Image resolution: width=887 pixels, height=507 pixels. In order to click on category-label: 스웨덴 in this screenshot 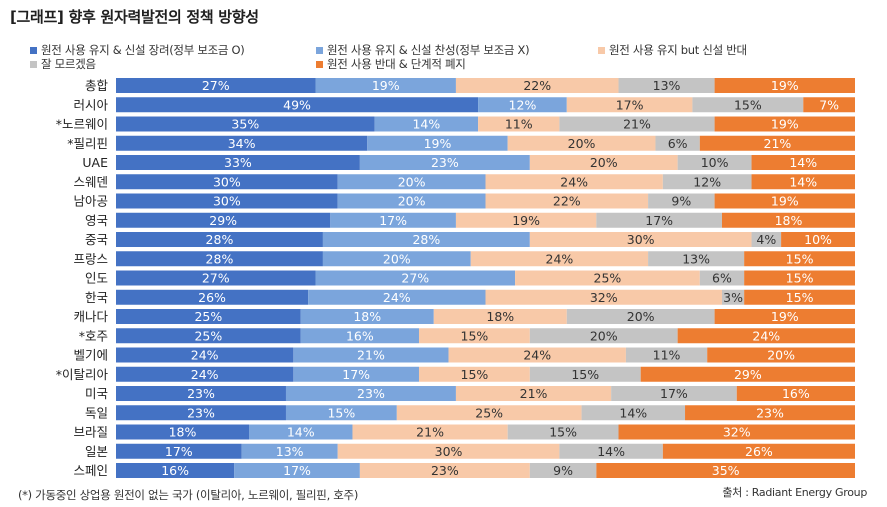, I will do `click(90, 181)`.